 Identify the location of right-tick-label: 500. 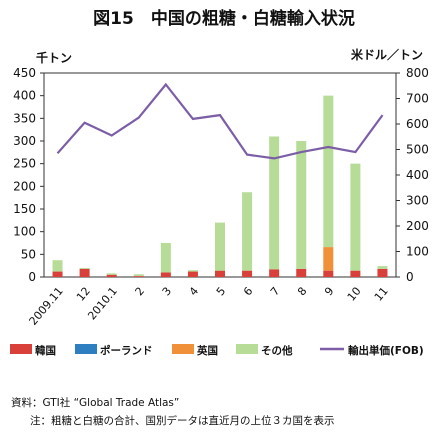
(417, 150).